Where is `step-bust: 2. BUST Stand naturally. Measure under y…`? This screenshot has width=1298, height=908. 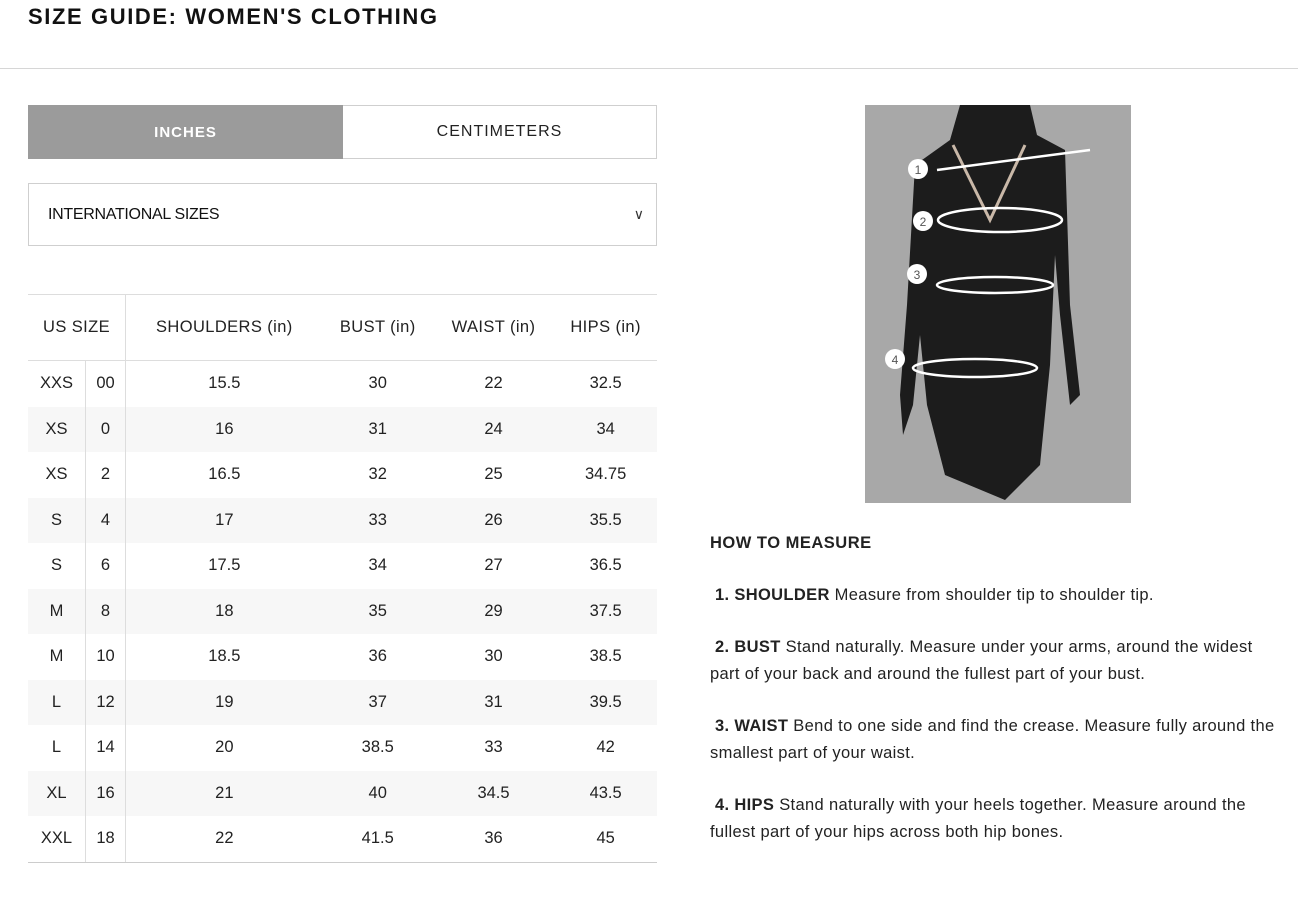 step-bust: 2. BUST Stand naturally. Measure under y… is located at coordinates (981, 660).